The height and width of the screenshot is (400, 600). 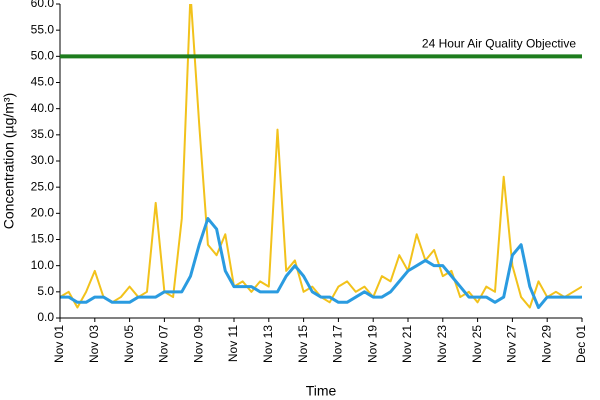 I want to click on x-tick-label: Nov 03, so click(x=94, y=344).